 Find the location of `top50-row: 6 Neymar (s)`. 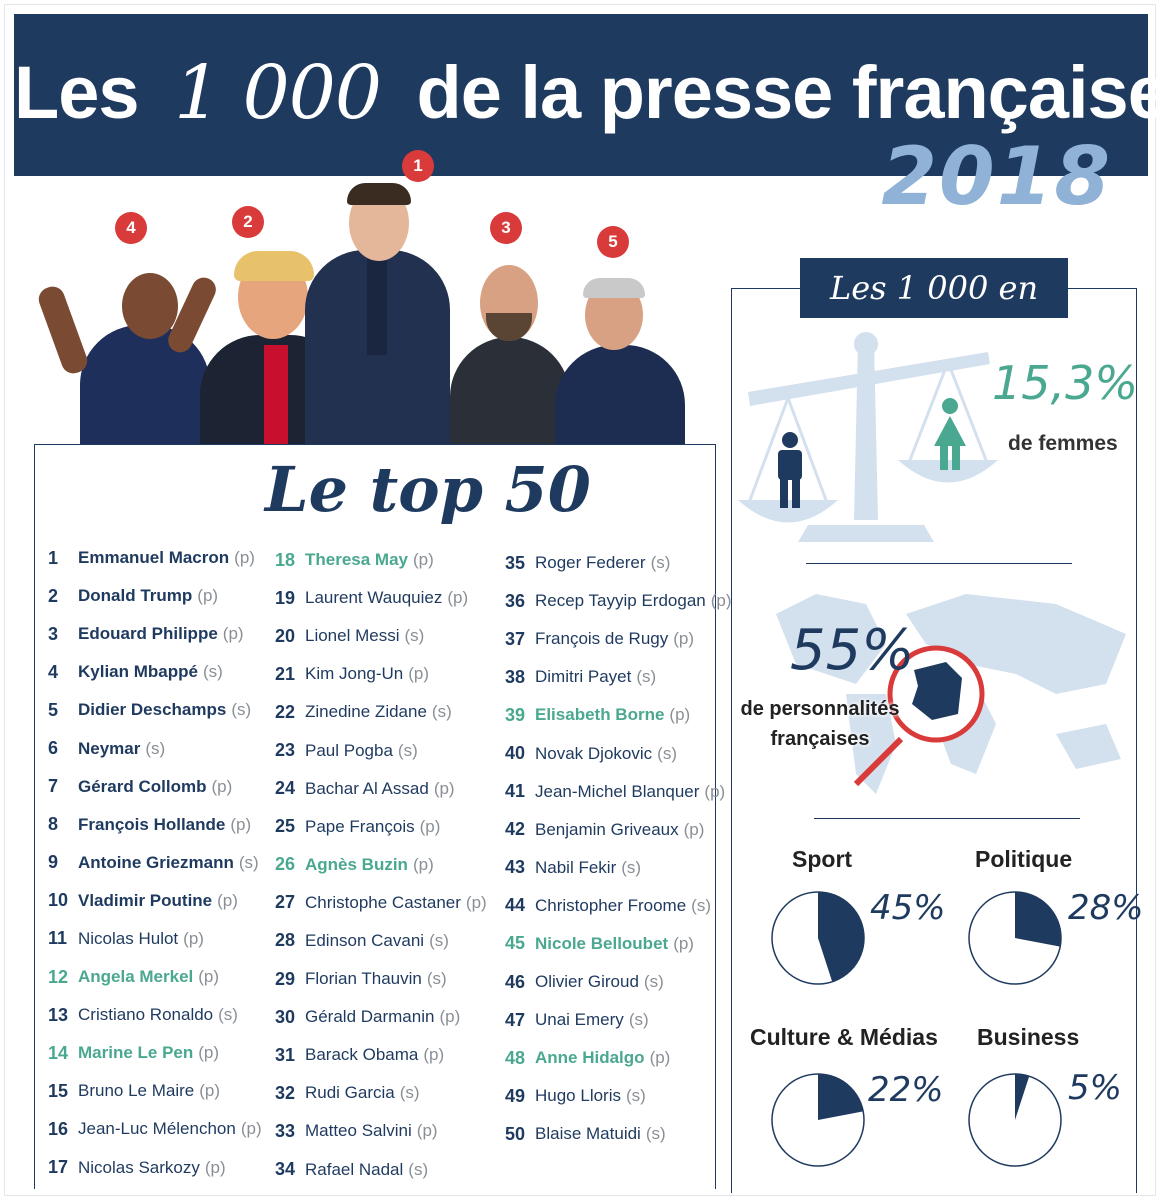

top50-row: 6 Neymar (s) is located at coordinates (155, 748).